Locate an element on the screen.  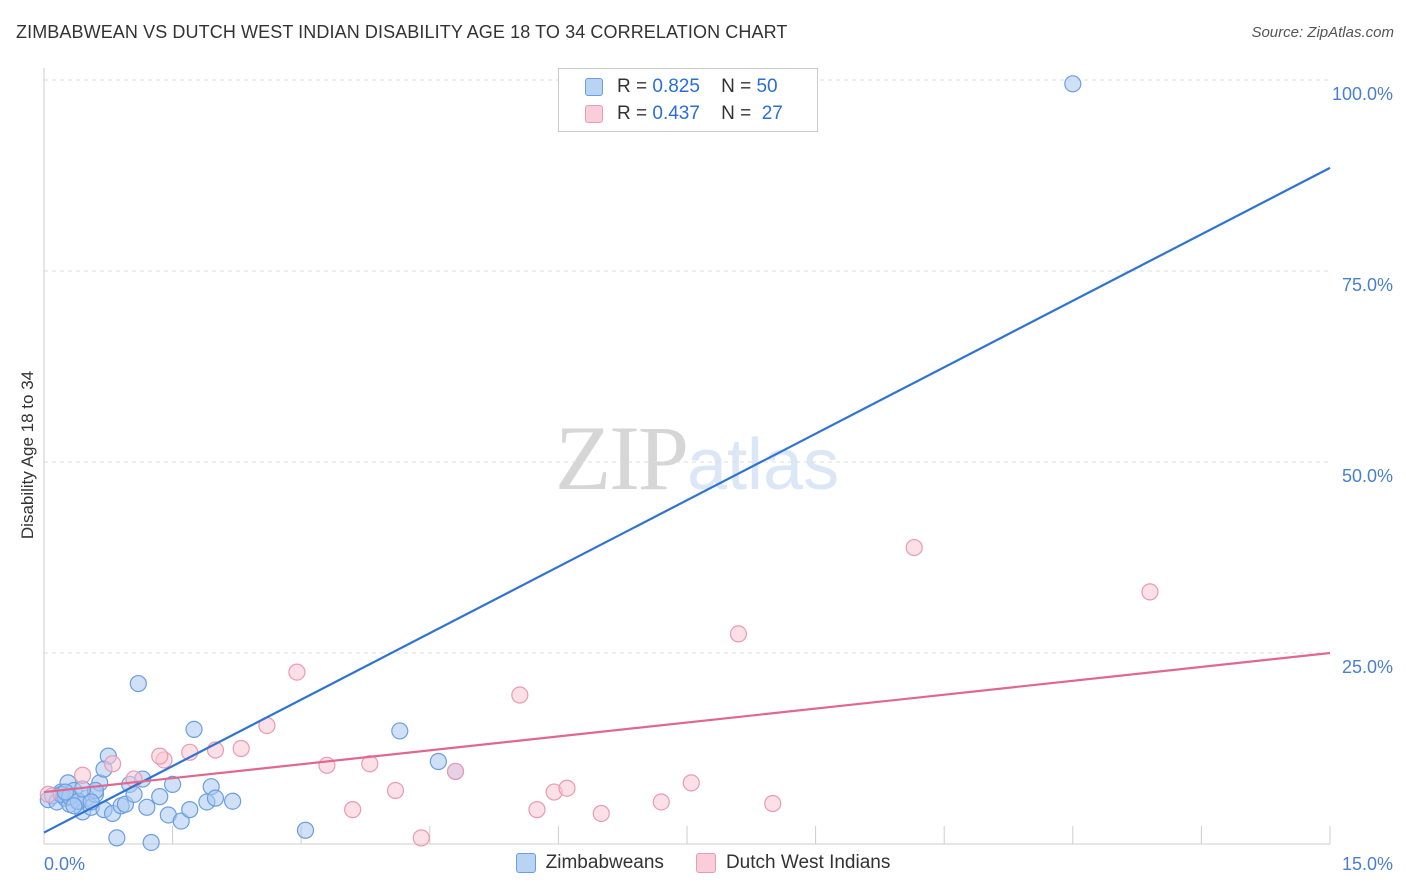
bottom-legend-zimbabweans: Zimbabweans is located at coordinates (589, 863).